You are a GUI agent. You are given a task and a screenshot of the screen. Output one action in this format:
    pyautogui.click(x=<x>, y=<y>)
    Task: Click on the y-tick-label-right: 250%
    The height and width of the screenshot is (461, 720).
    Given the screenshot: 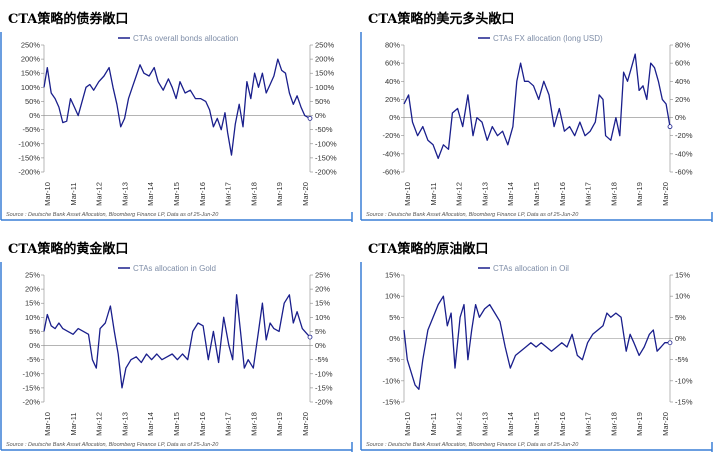 What is the action you would take?
    pyautogui.click(x=325, y=45)
    